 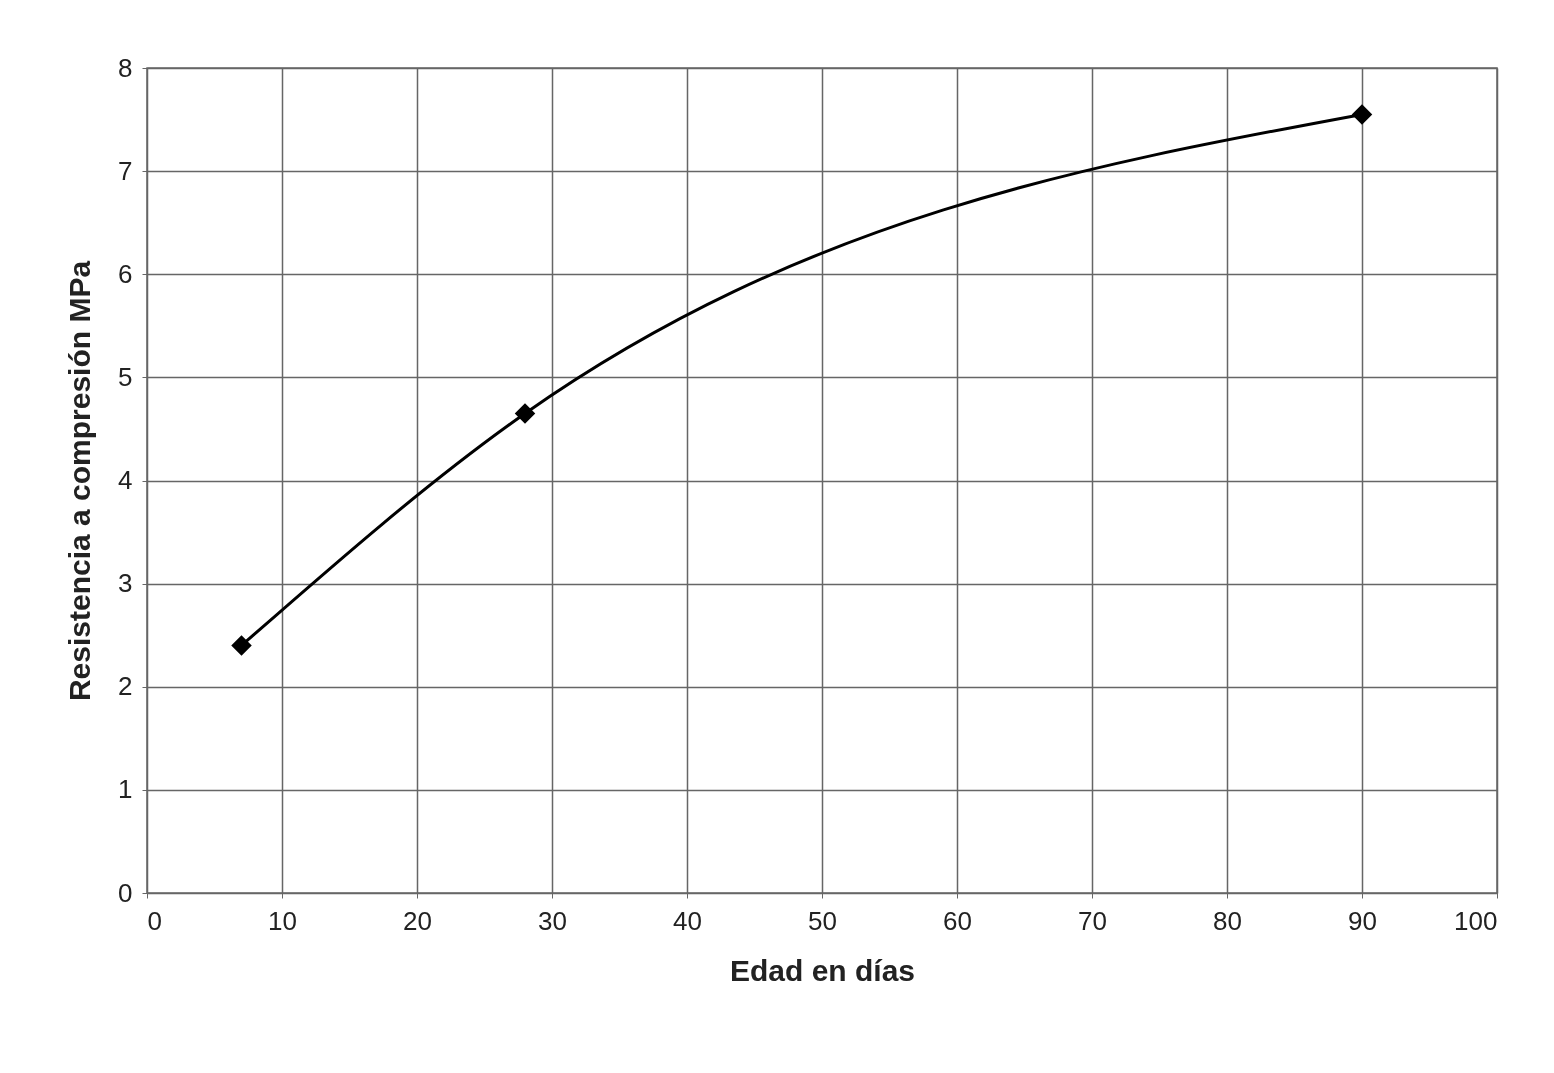 I want to click on y-tick-label: 1, so click(x=125, y=789).